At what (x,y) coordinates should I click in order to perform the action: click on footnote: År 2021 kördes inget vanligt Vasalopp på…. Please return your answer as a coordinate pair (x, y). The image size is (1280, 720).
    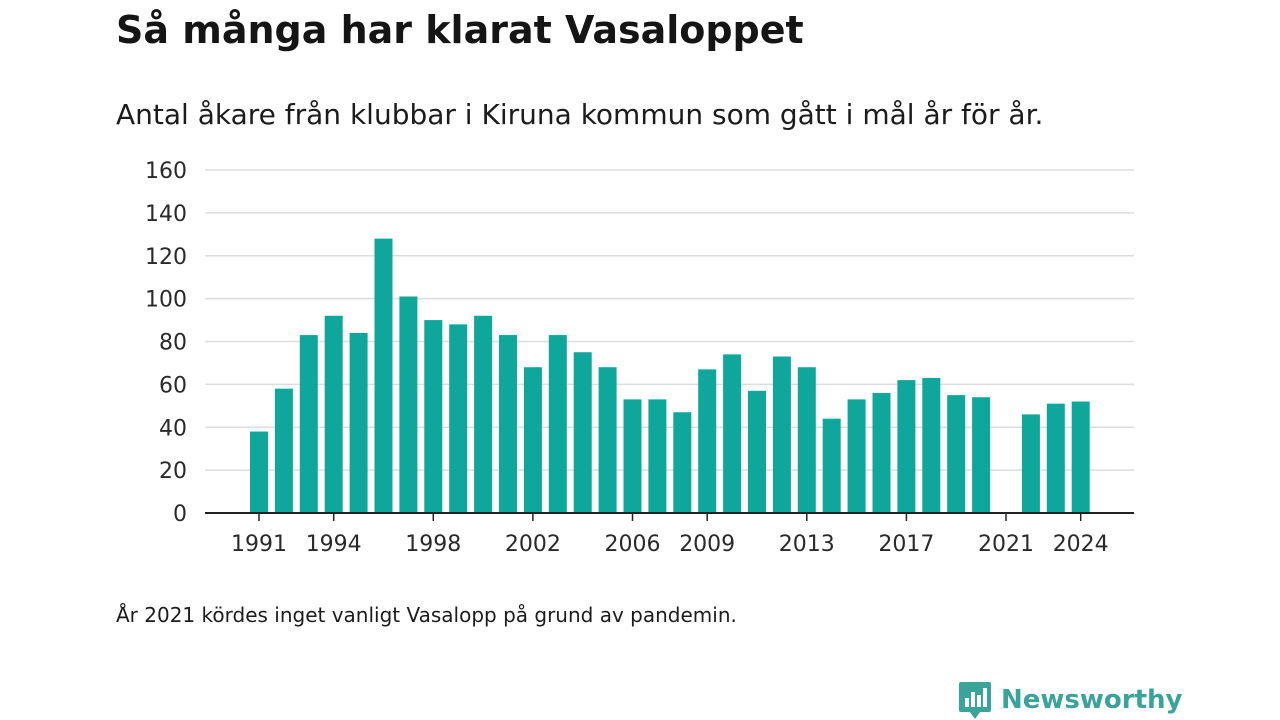
    Looking at the image, I should click on (426, 615).